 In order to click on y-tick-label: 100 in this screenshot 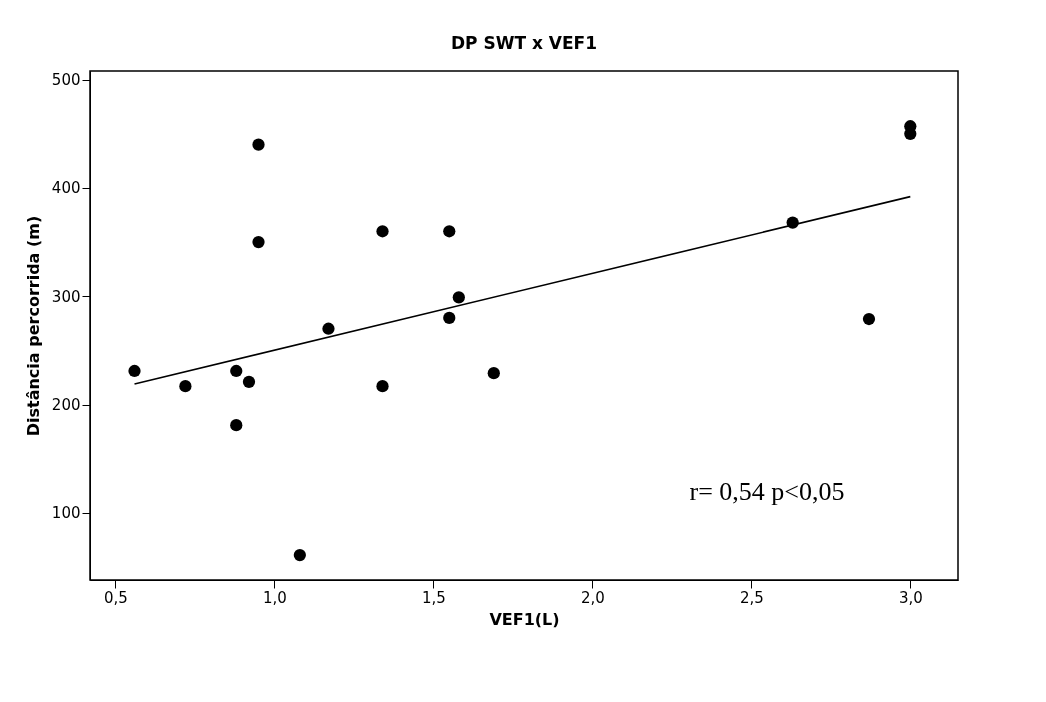, I will do `click(66, 513)`.